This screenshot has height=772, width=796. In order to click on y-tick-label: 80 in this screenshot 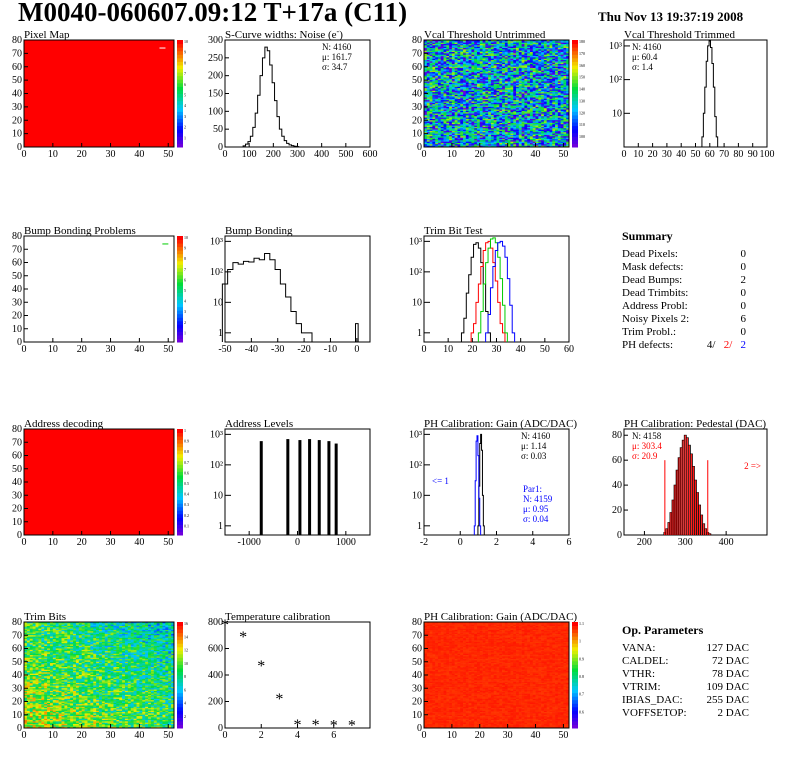, I will do `click(617, 435)`.